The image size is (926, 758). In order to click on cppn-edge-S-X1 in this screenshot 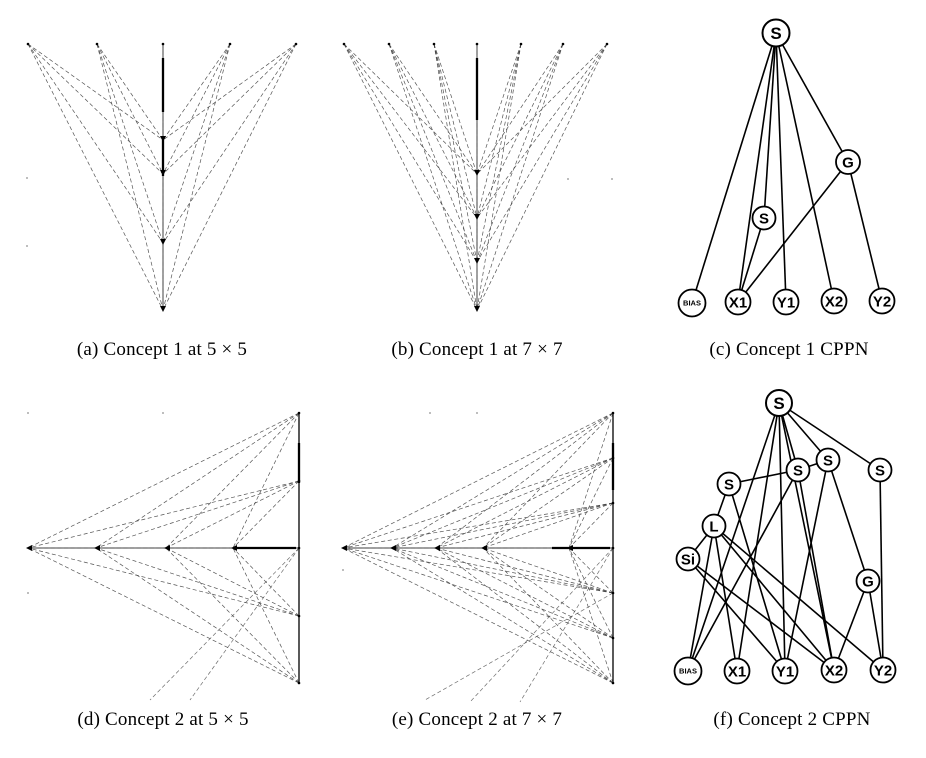, I will do `click(757, 167)`.